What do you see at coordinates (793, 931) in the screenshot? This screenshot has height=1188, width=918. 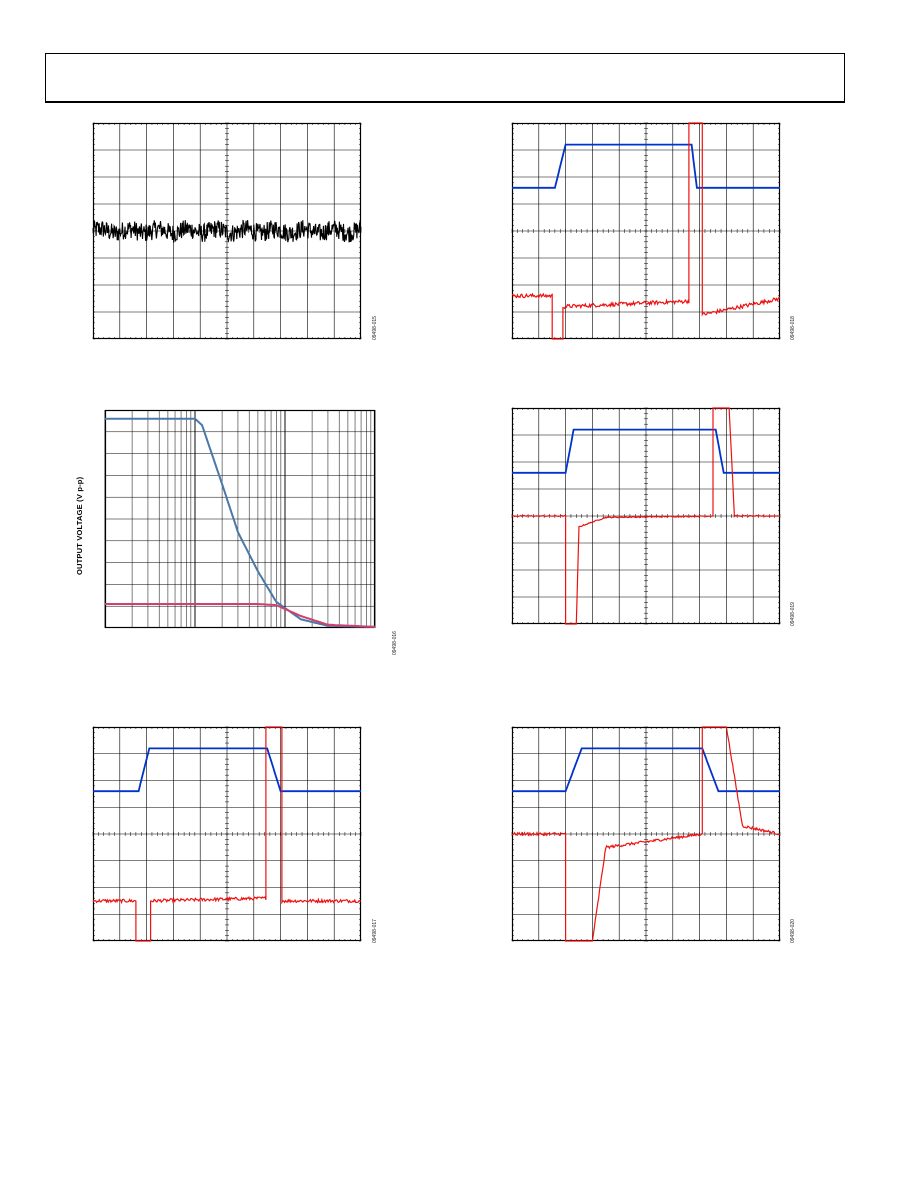 I see `figure-id: 09498-020` at bounding box center [793, 931].